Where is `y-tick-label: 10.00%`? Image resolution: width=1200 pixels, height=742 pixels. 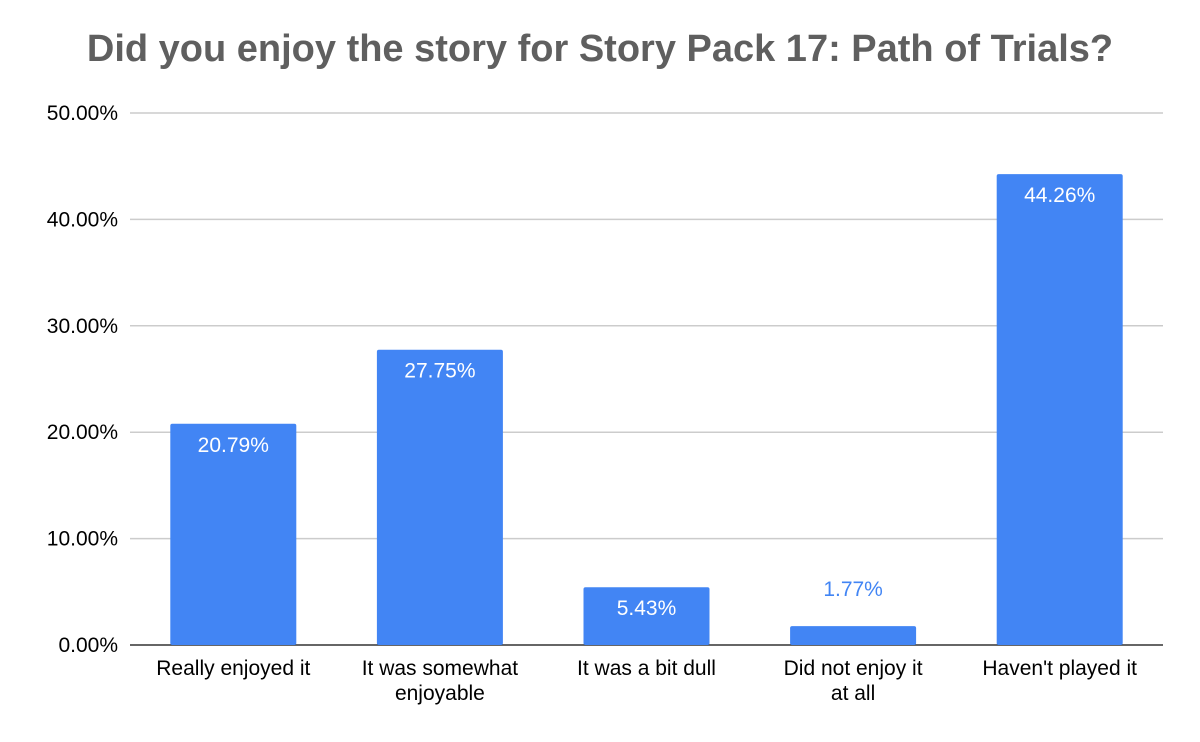 y-tick-label: 10.00% is located at coordinates (82, 539).